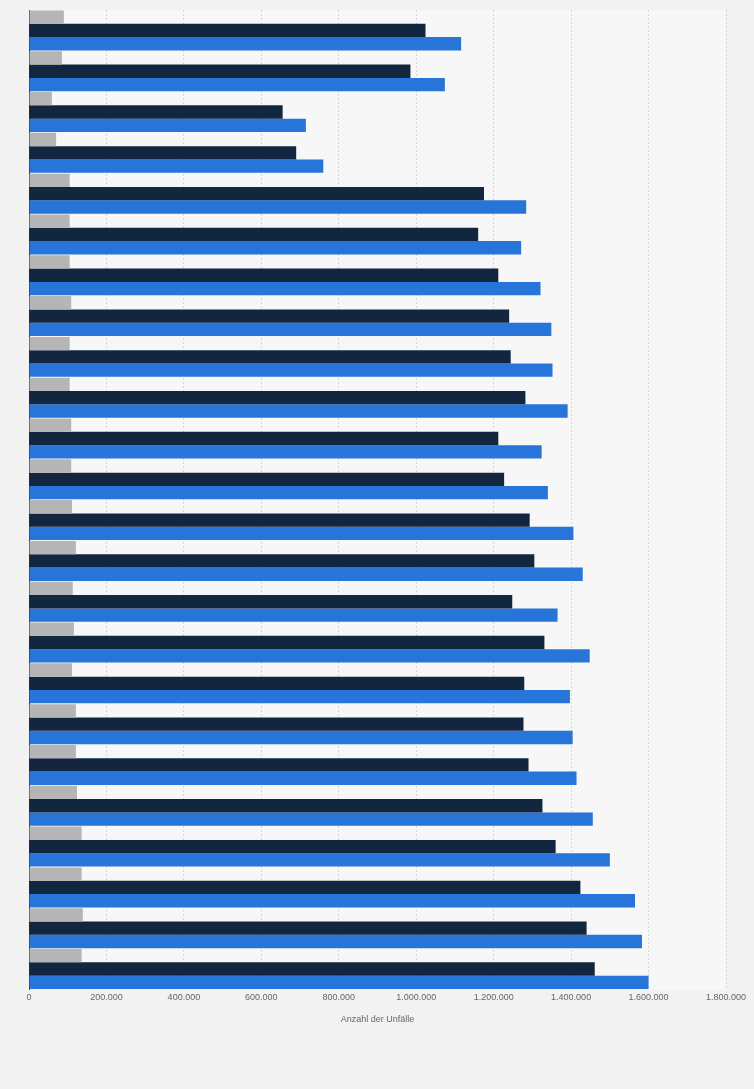 The image size is (754, 1089). I want to click on x-tick-label: 1.600.000, so click(648, 997).